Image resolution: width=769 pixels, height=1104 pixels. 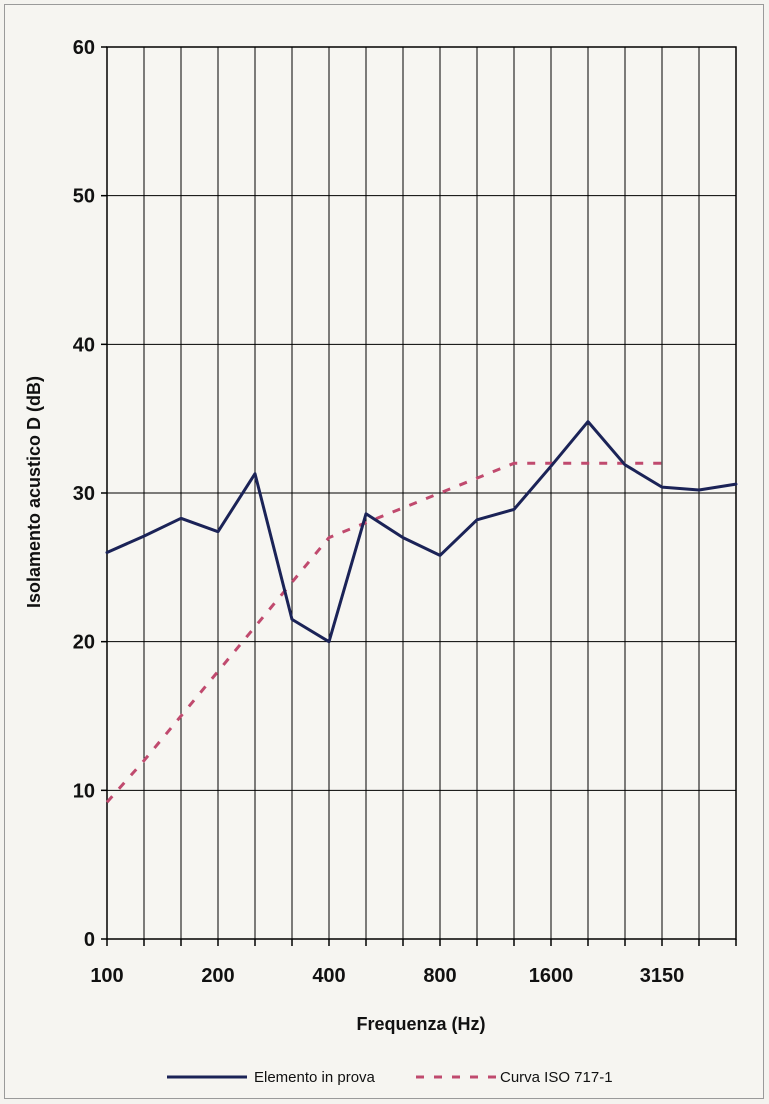 What do you see at coordinates (84, 791) in the screenshot?
I see `y-tick-label: 10` at bounding box center [84, 791].